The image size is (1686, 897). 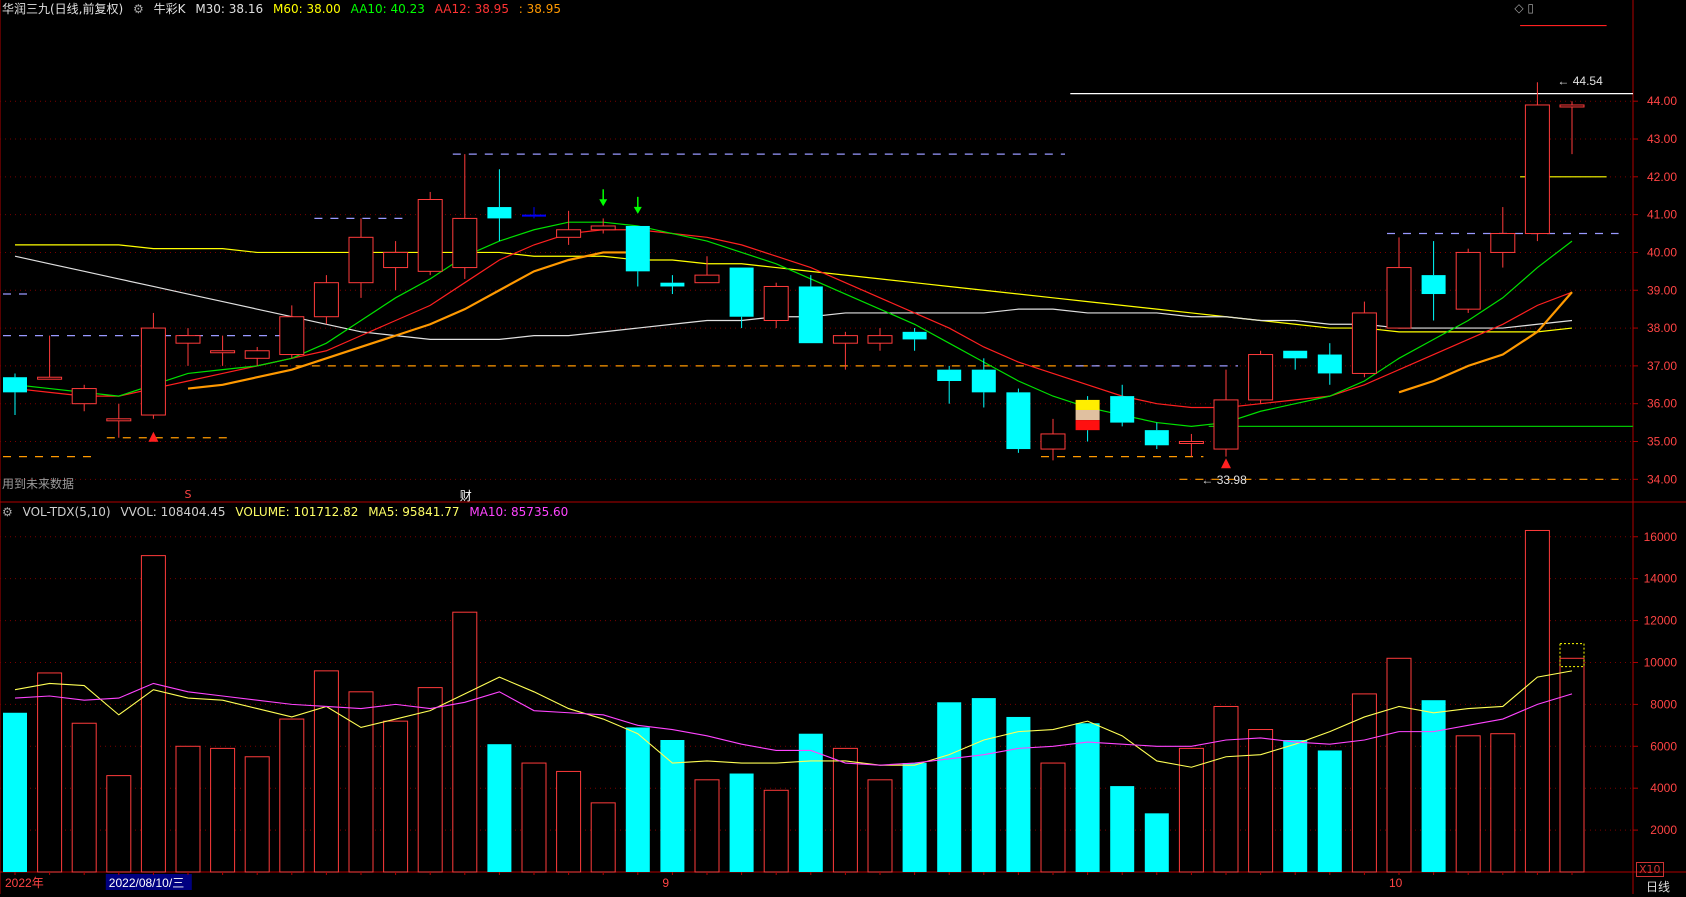 I want to click on x-axis-date-highlight, so click(x=148, y=882).